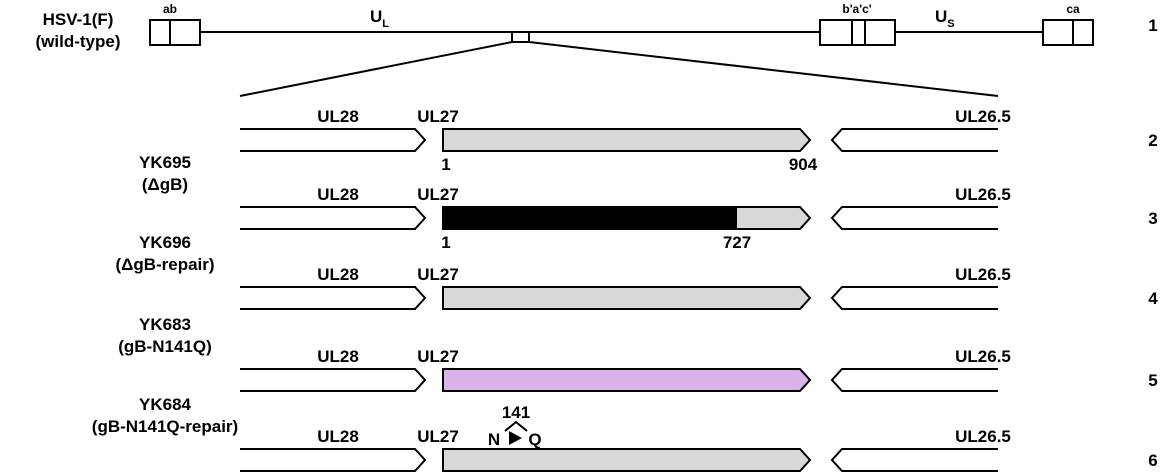 Image resolution: width=1167 pixels, height=475 pixels. Describe the element at coordinates (165, 324) in the screenshot. I see `strain-name: YK683` at that location.